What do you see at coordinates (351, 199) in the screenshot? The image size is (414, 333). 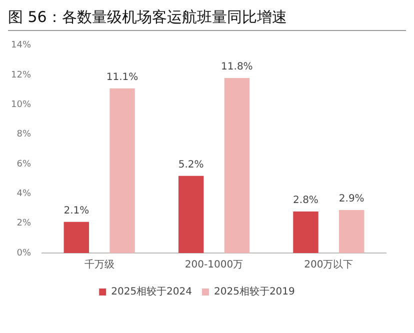 I see `data-label: 2.9%` at bounding box center [351, 199].